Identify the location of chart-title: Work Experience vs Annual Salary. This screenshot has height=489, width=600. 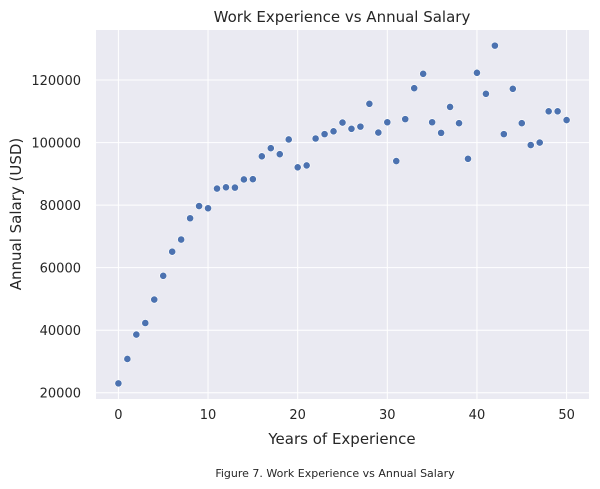
(342, 17).